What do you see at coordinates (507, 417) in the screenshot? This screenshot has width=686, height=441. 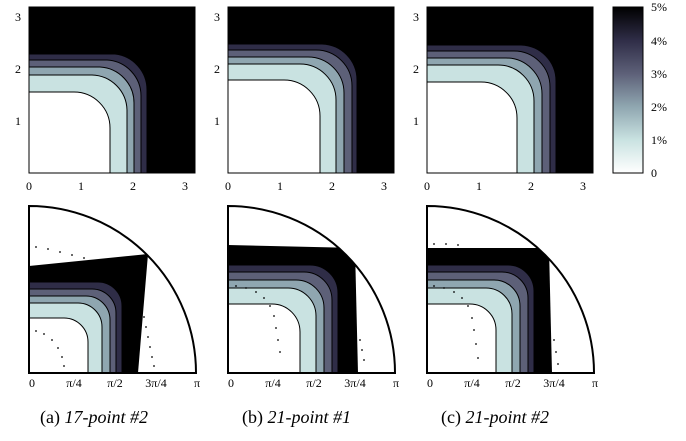 I see `caption-name: 21-point #2` at bounding box center [507, 417].